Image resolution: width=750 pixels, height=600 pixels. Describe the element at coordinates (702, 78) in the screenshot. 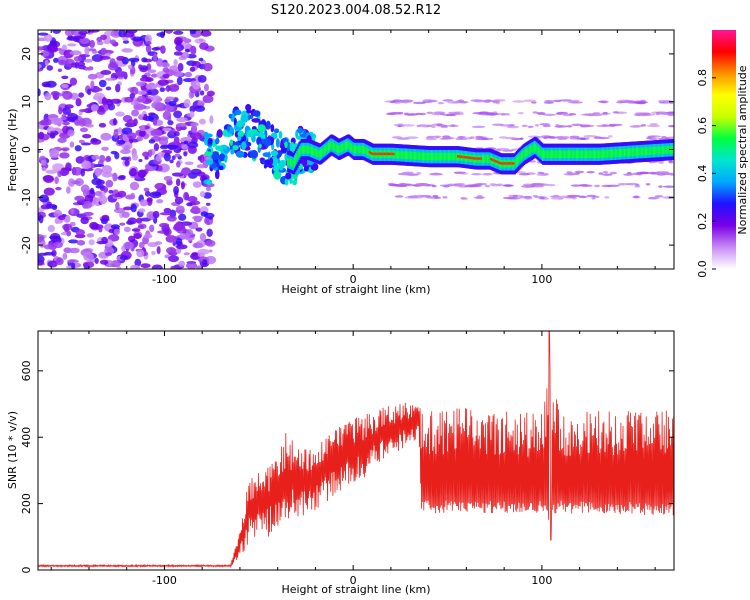

I see `colorbar-tick-label: 0.8` at that location.